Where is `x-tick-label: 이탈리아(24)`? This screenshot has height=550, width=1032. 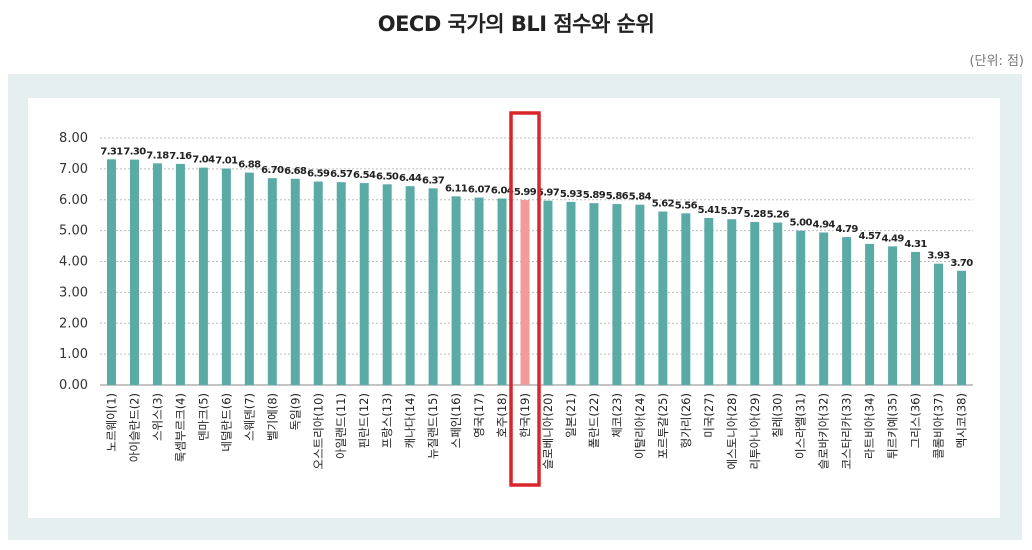
x-tick-label: 이탈리아(24) is located at coordinates (640, 426).